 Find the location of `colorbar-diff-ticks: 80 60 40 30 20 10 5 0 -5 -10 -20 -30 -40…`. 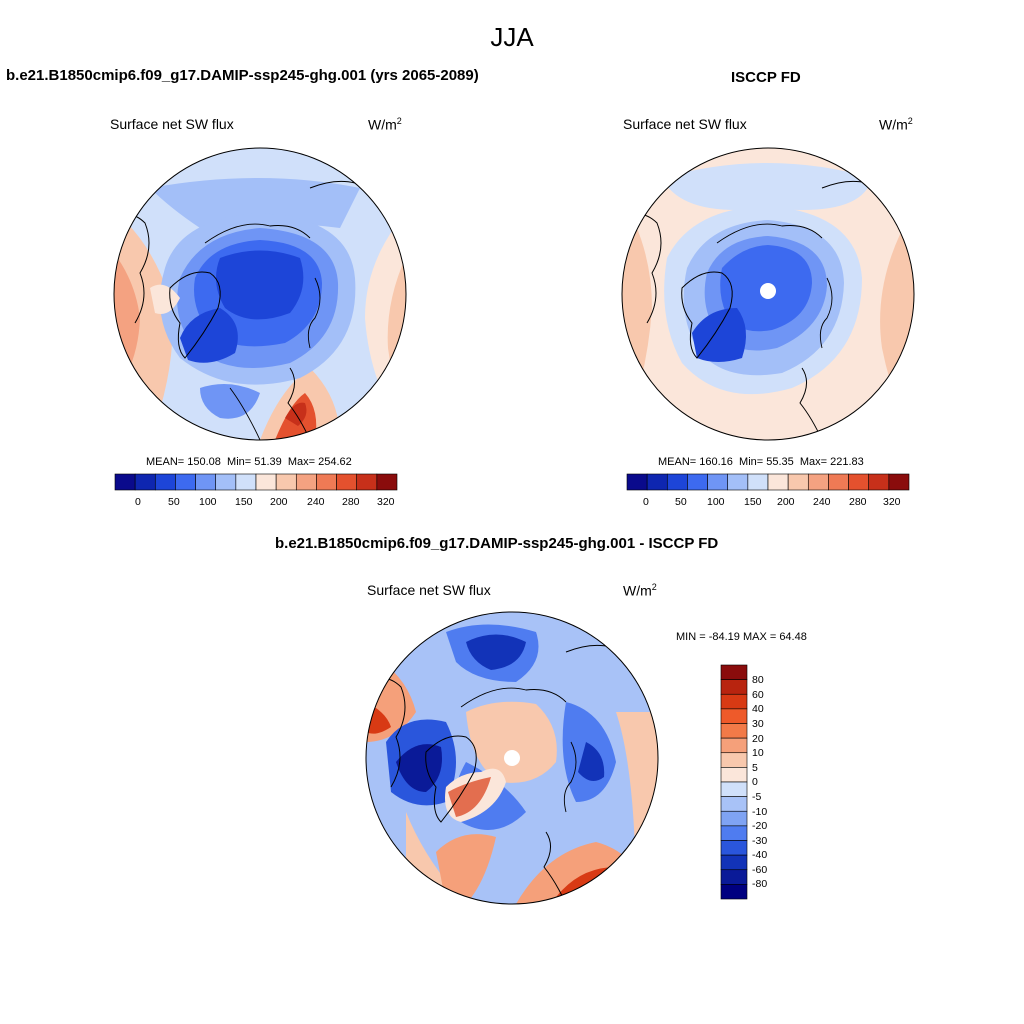

colorbar-diff-ticks: 80 60 40 30 20 10 5 0 -5 -10 -20 -30 -40… is located at coordinates (772, 782).